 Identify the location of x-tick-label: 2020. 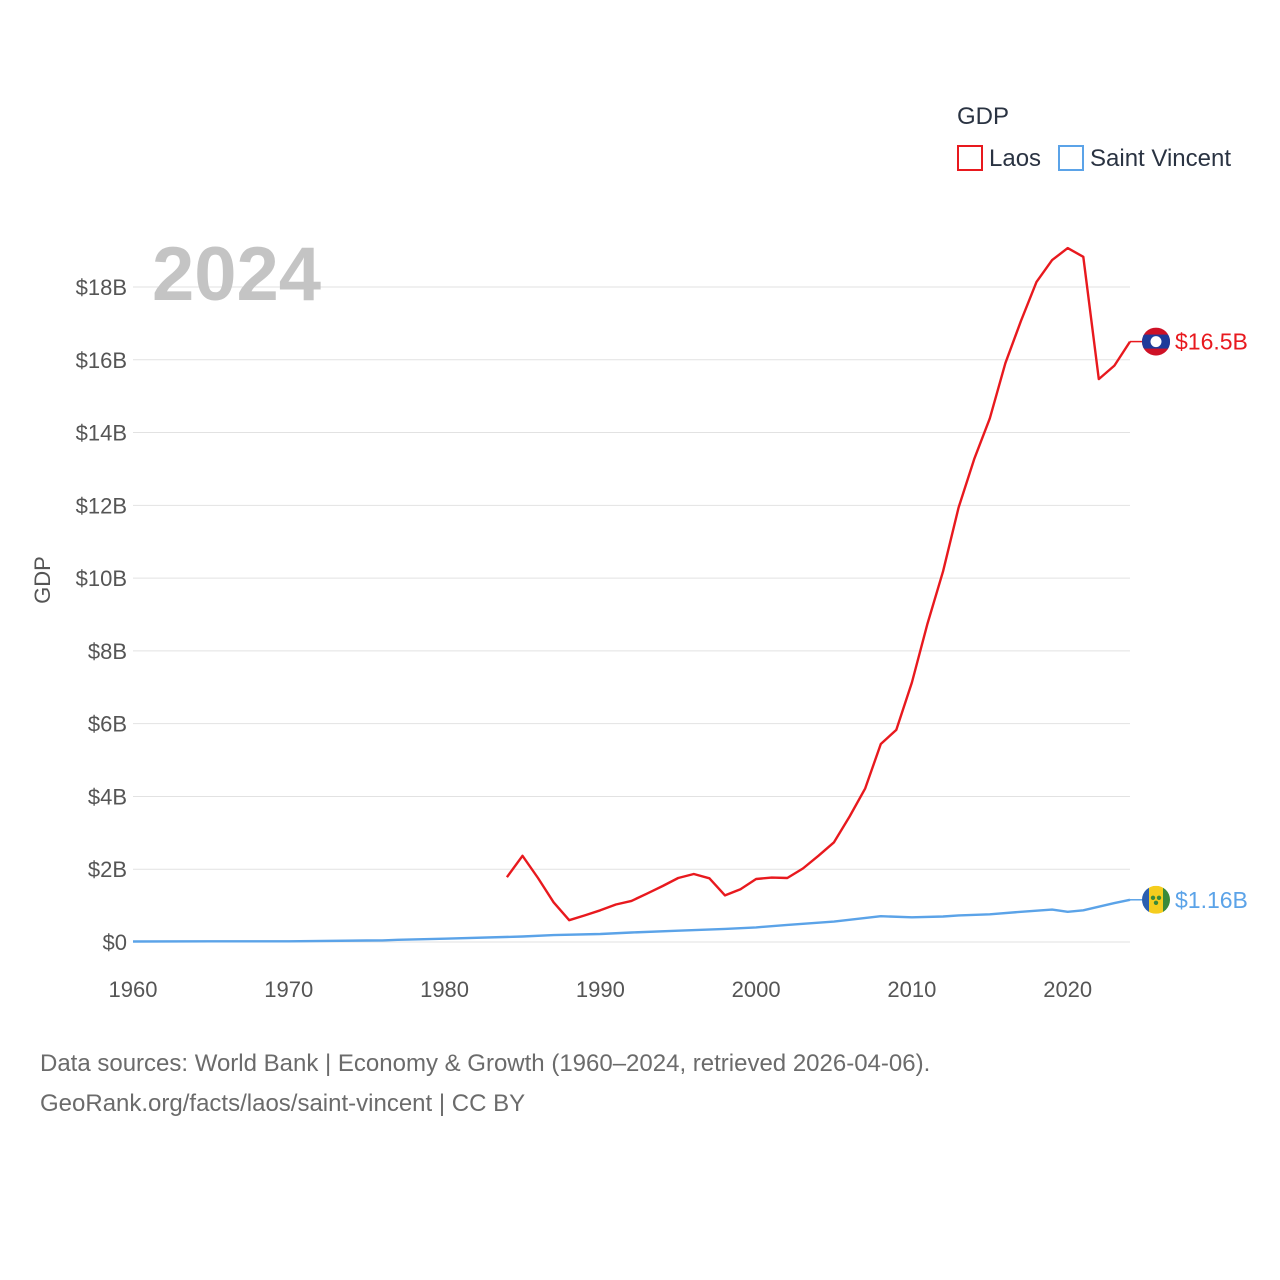
(1067, 989).